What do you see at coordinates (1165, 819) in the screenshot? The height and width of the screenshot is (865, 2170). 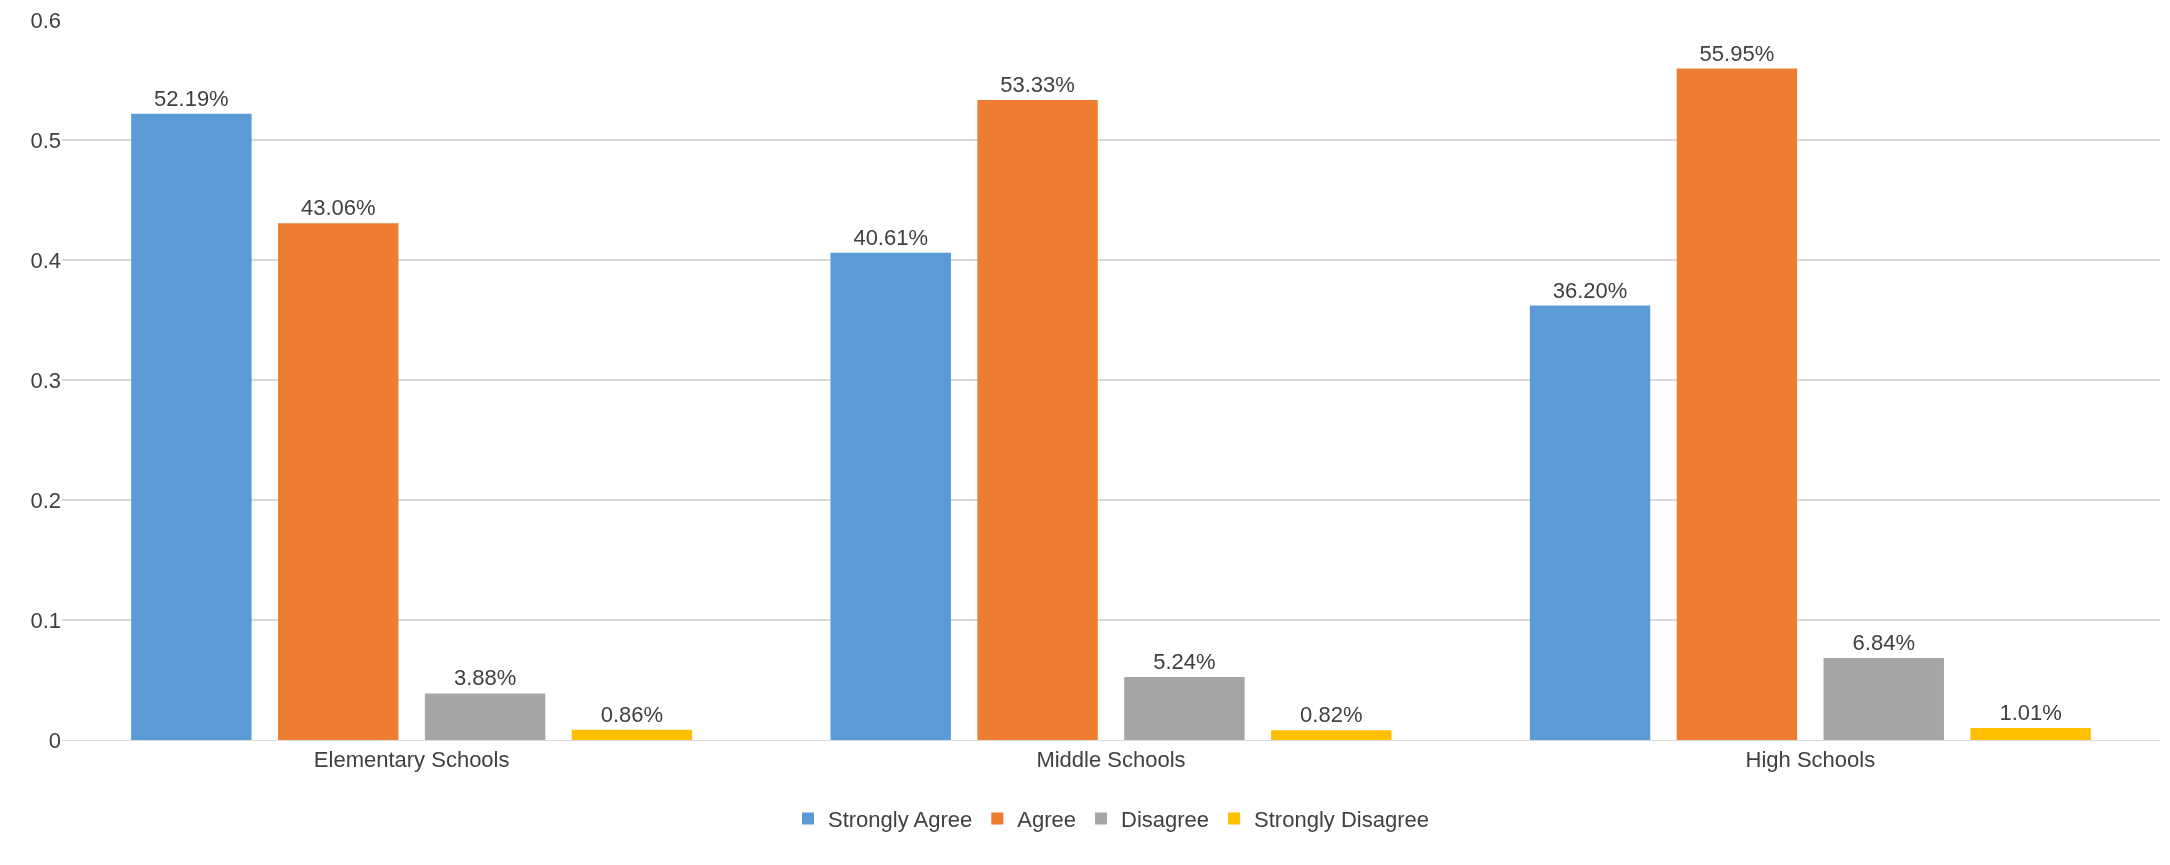 I see `legend-label: Disagree` at bounding box center [1165, 819].